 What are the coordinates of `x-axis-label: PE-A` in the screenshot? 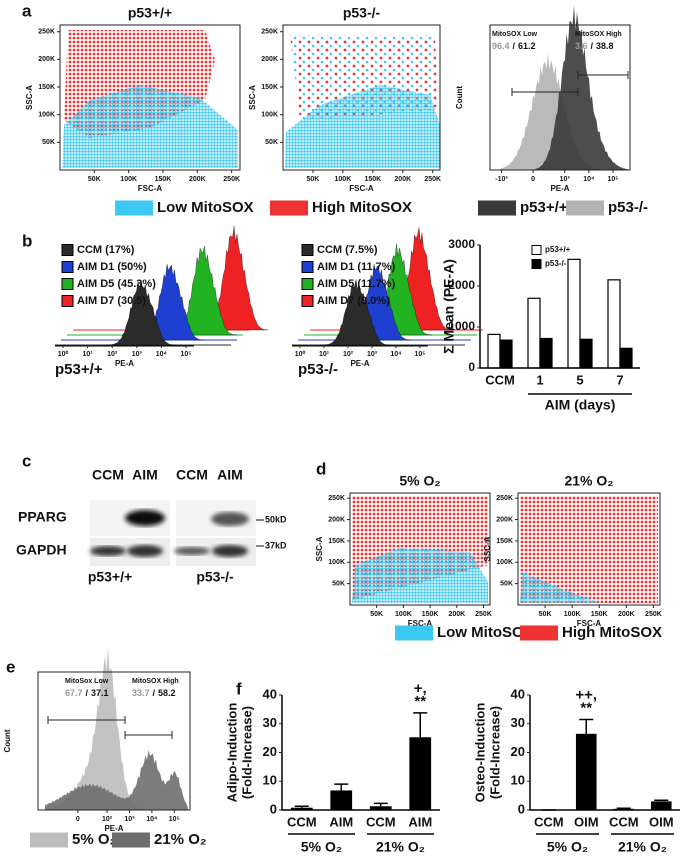 It's located at (113, 828).